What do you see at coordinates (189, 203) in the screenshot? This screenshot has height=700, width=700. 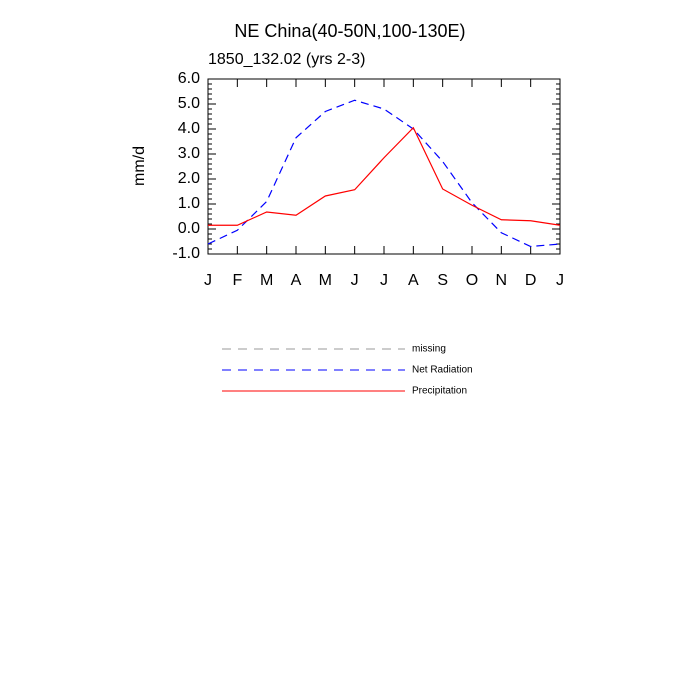 I see `y-tick-label: 1.0` at bounding box center [189, 203].